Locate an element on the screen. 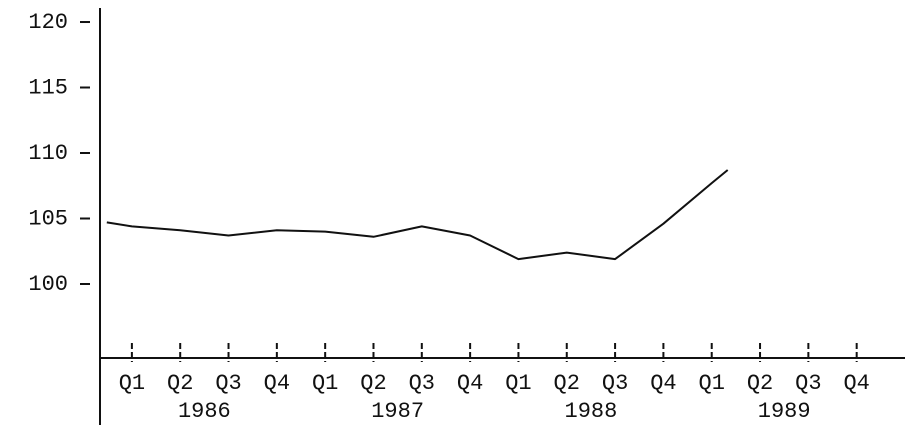 Image resolution: width=911 pixels, height=428 pixels. y-tick-label: 100 is located at coordinates (48, 284).